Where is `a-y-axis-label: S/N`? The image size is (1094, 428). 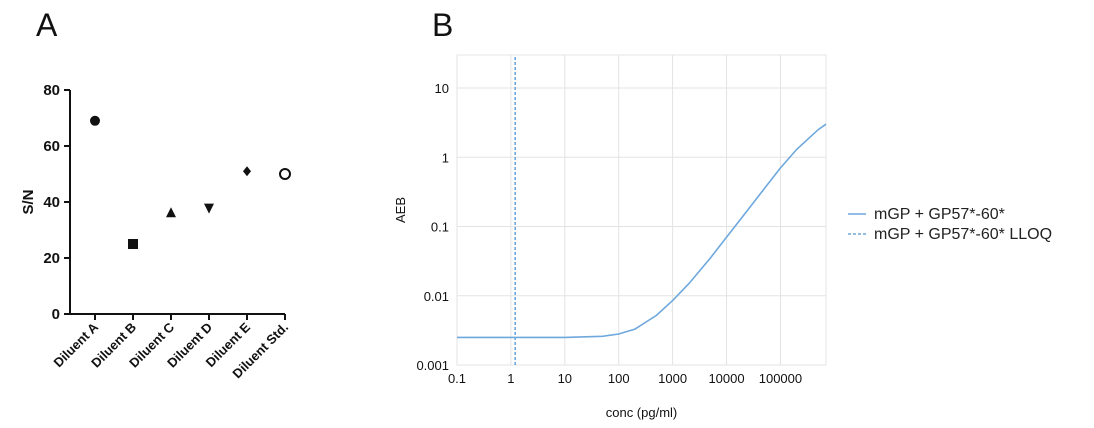
a-y-axis-label: S/N is located at coordinates (28, 201).